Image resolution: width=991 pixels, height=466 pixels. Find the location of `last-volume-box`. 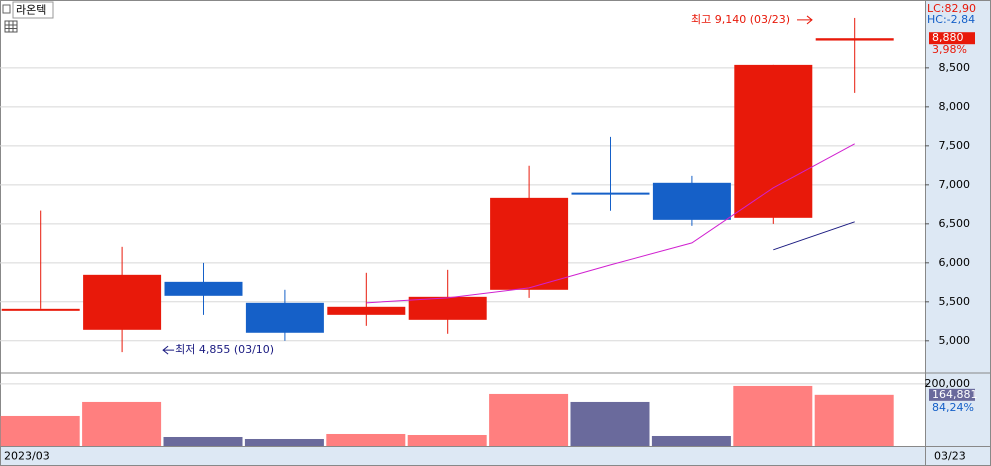

last-volume-box is located at coordinates (952, 394).